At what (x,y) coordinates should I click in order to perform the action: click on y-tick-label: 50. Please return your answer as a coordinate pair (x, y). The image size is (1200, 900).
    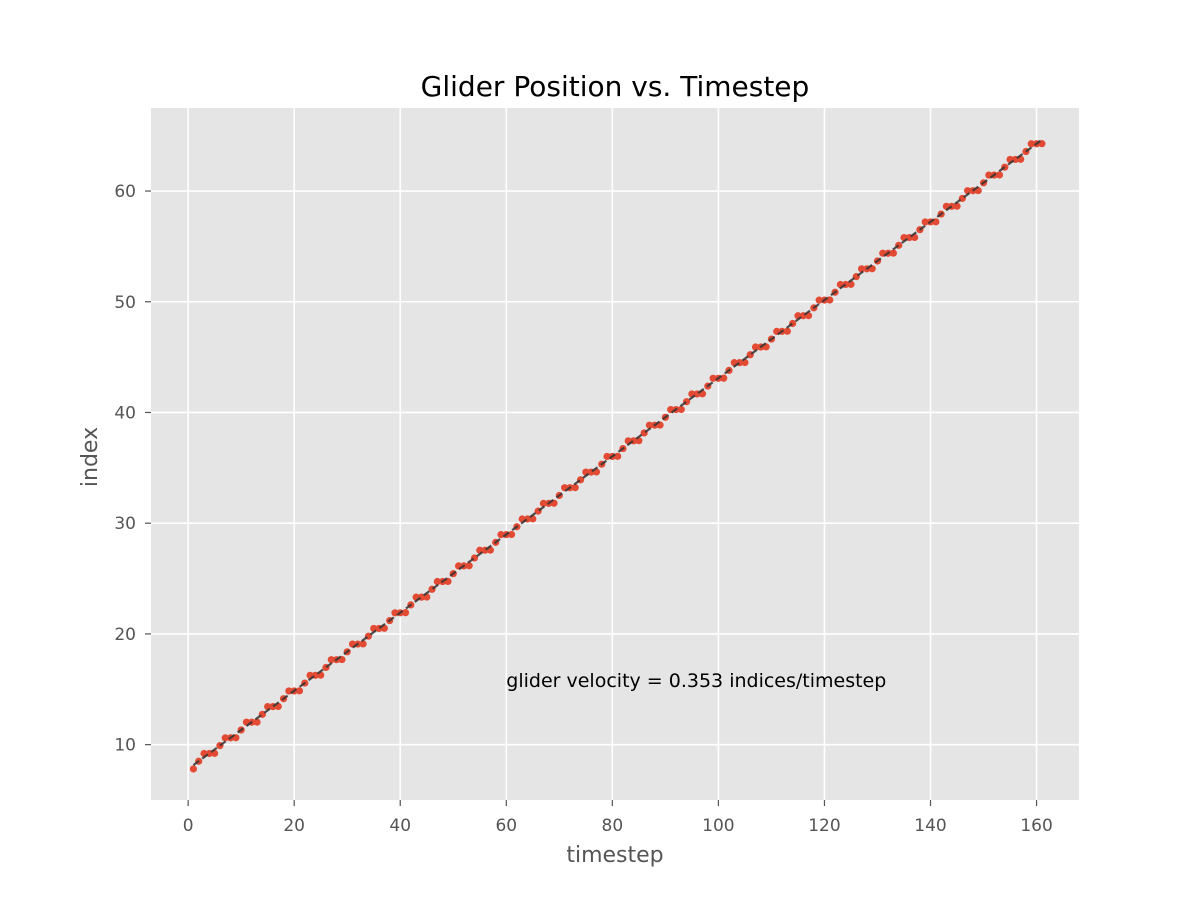
    Looking at the image, I should click on (125, 303).